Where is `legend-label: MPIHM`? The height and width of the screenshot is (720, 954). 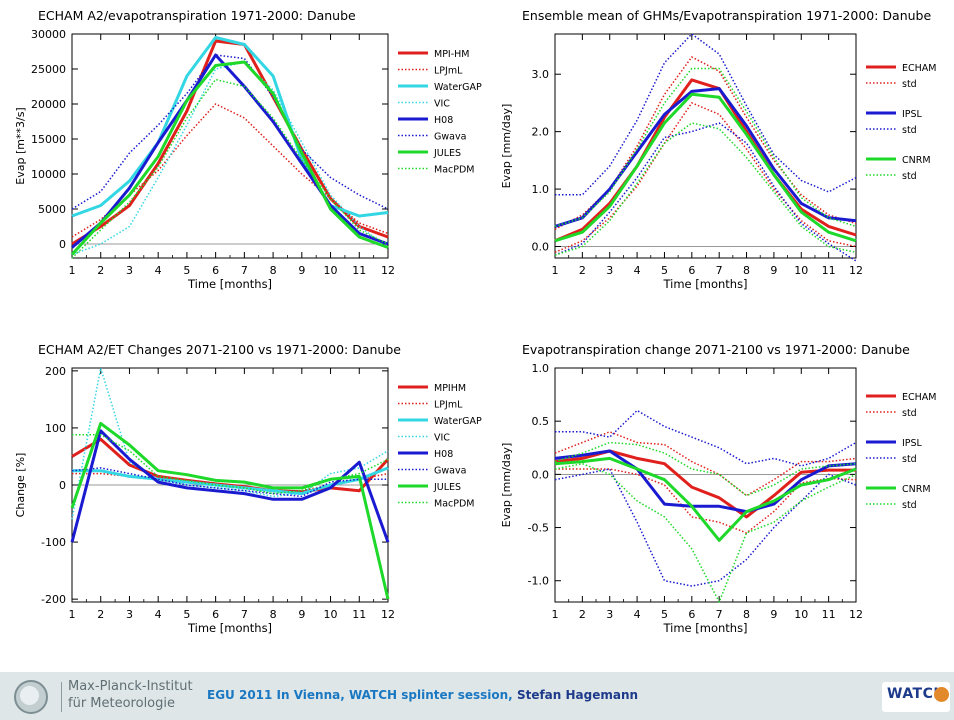 legend-label: MPIHM is located at coordinates (450, 388).